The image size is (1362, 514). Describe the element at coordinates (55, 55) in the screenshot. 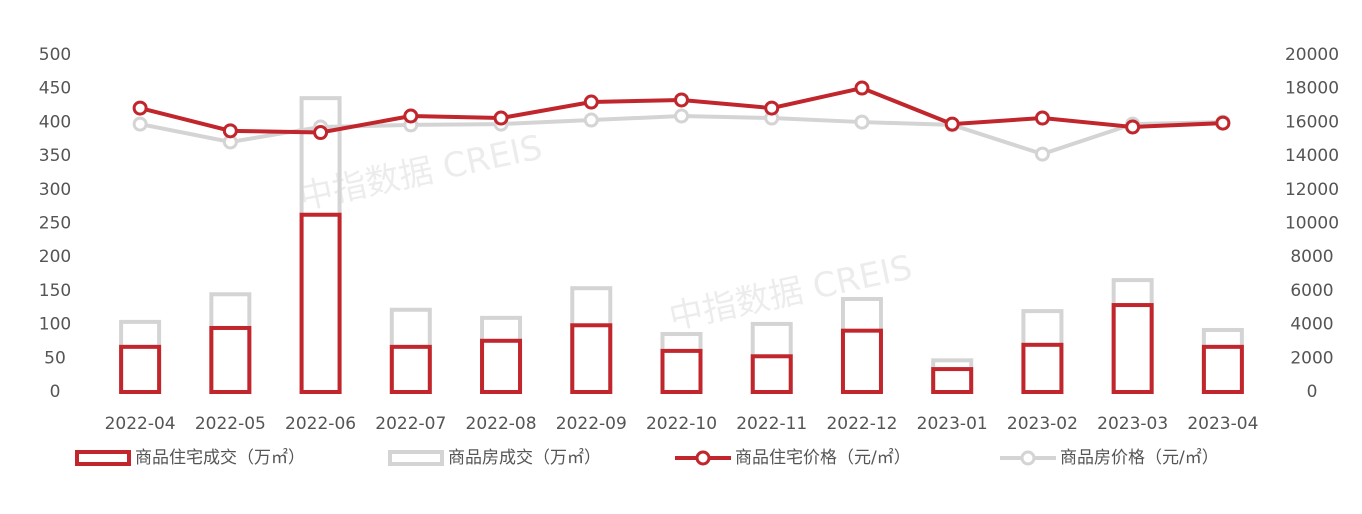

I see `y-tick-label: 500` at that location.